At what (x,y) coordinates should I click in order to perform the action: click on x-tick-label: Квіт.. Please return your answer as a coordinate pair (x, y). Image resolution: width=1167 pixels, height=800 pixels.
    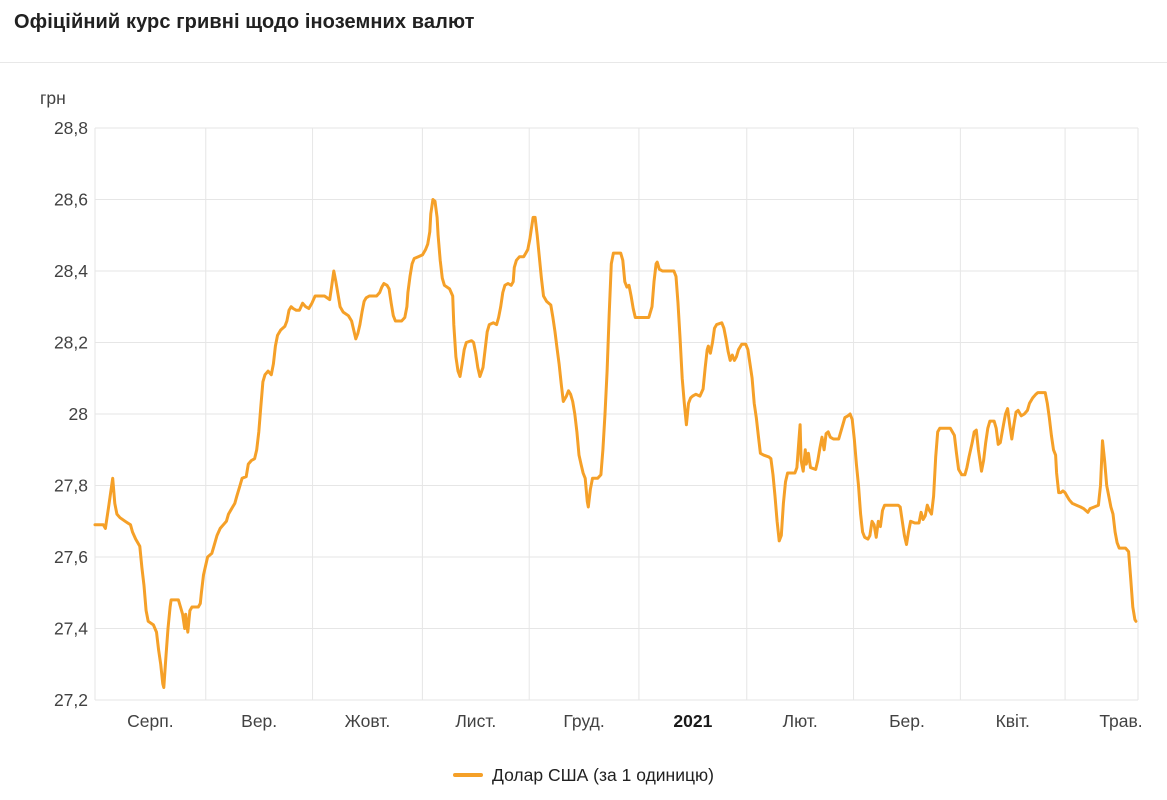
    Looking at the image, I should click on (1013, 721).